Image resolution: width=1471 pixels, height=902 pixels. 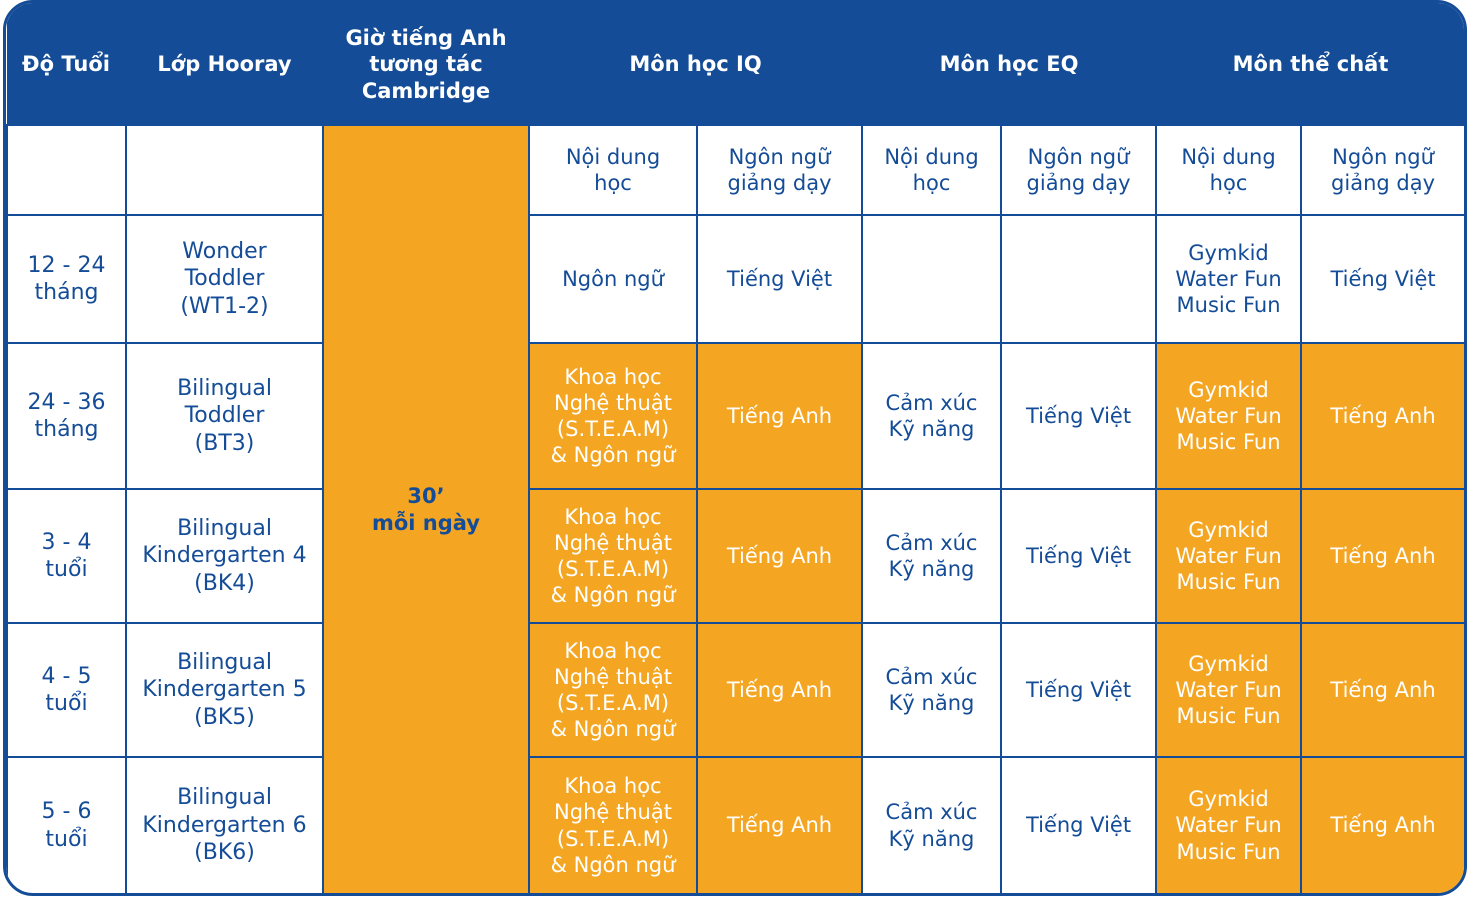 What do you see at coordinates (613, 170) in the screenshot?
I see `sub-iq-content: Nội dung học` at bounding box center [613, 170].